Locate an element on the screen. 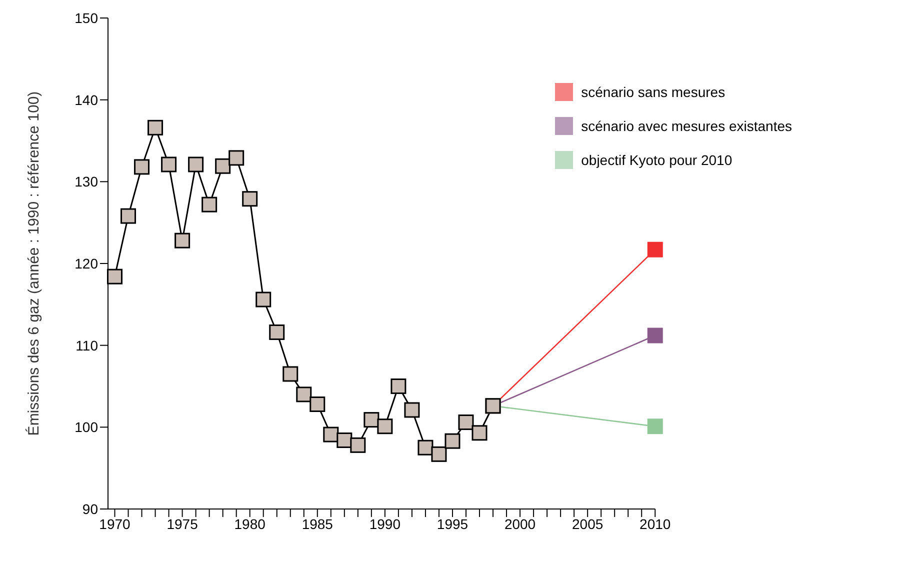 The image size is (920, 567). legend-label: scénario avec mesures existantes is located at coordinates (686, 126).